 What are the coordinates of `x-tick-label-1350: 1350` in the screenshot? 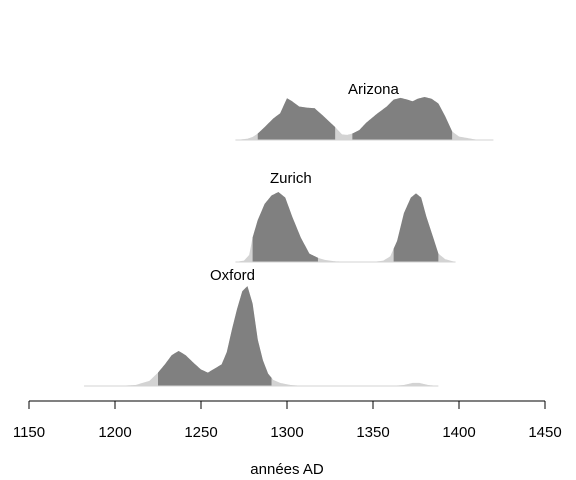 It's located at (372, 432).